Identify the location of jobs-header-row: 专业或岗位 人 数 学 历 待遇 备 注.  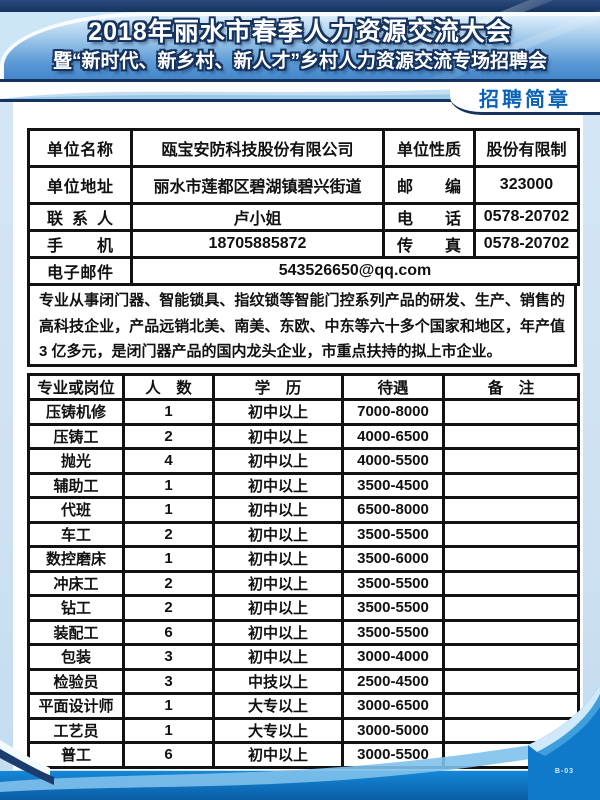
(303, 387).